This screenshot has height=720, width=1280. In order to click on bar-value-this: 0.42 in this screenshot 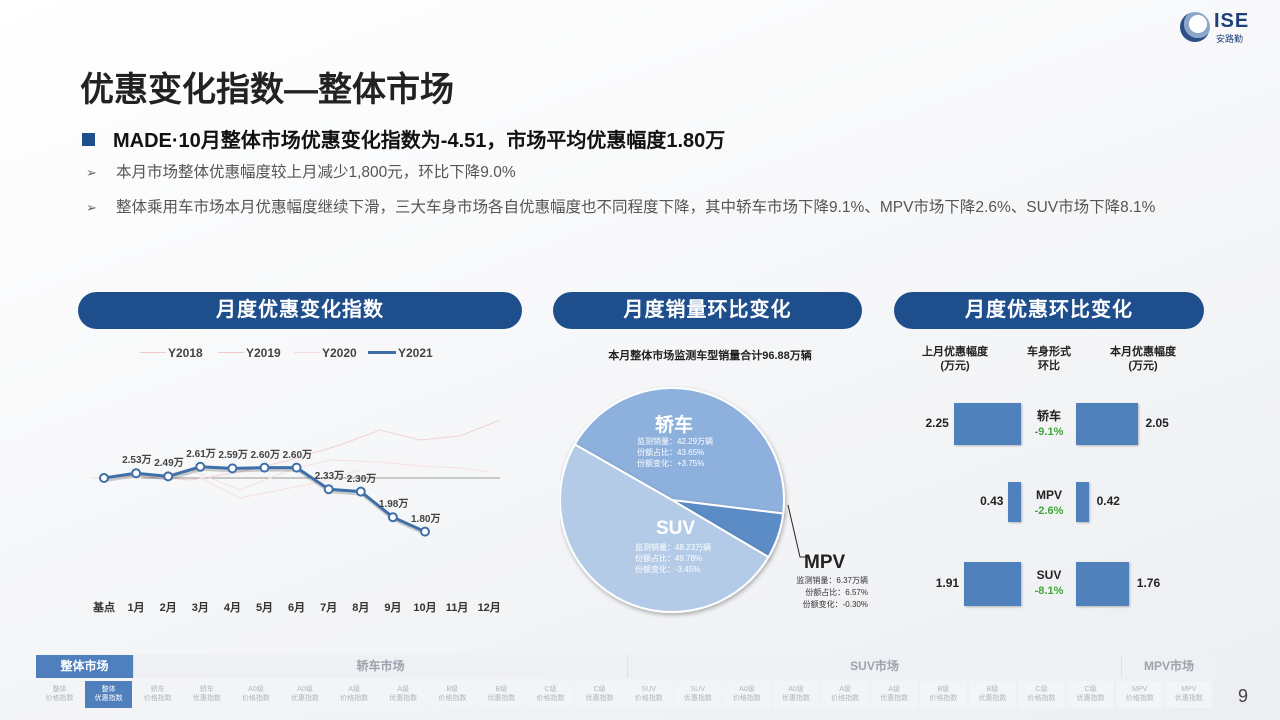, I will do `click(1108, 501)`.